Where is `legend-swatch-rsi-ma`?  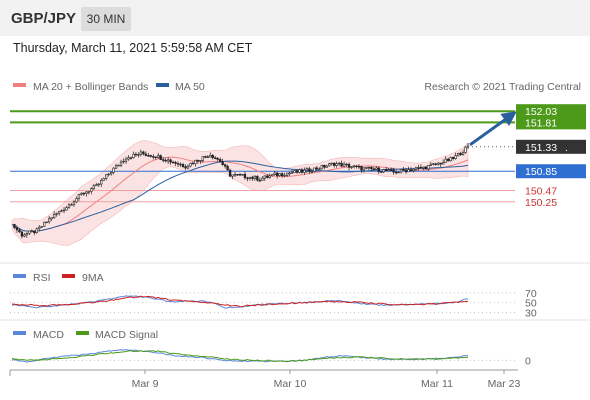
legend-swatch-rsi-ma is located at coordinates (68, 276).